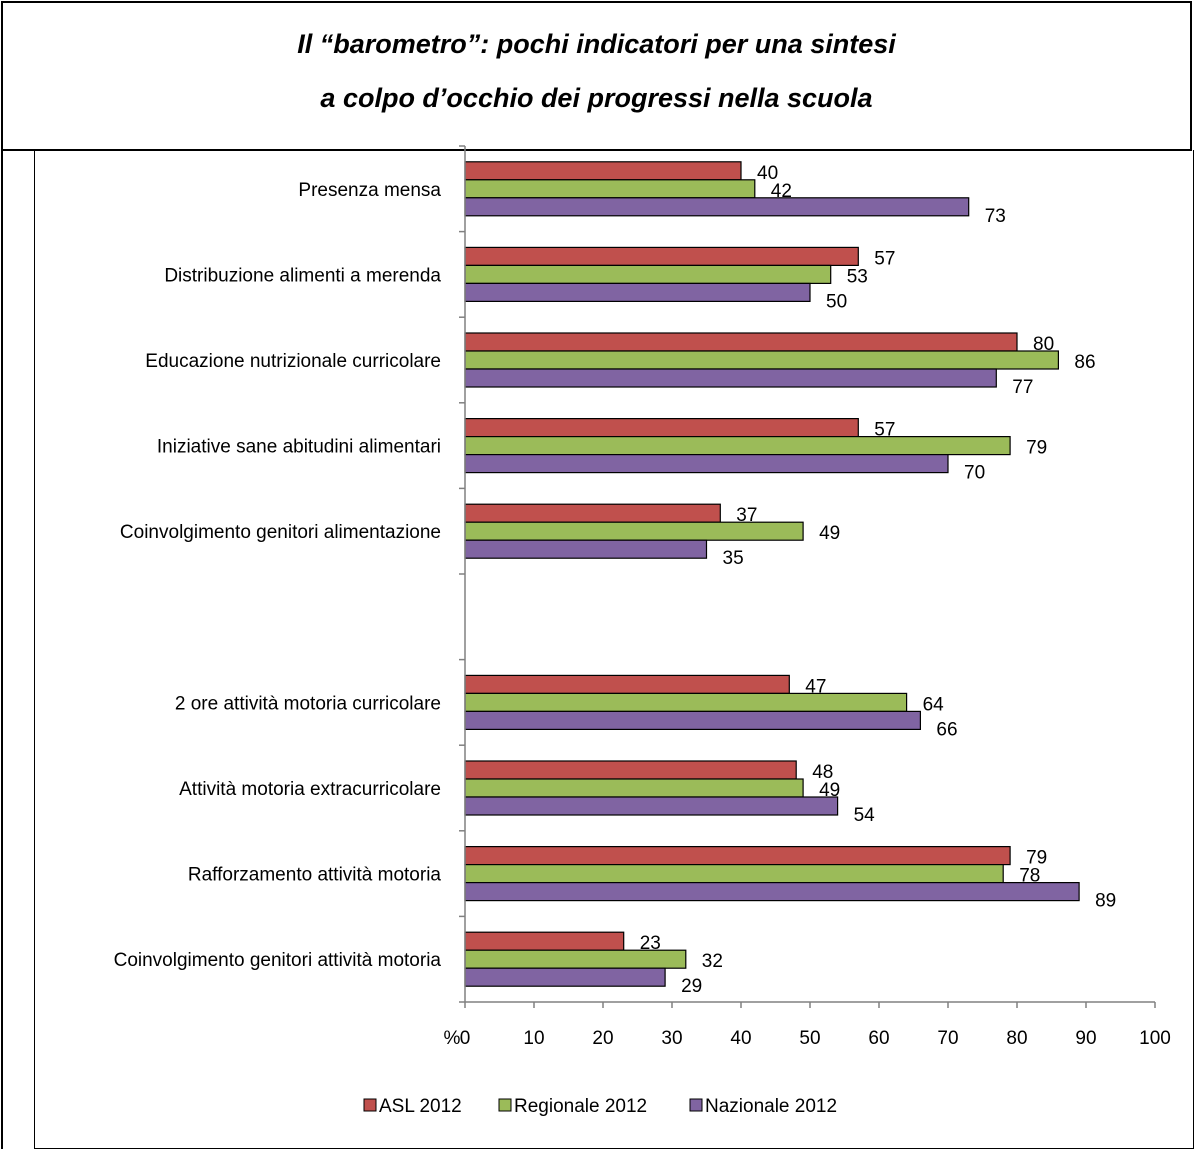  I want to click on legend-label: ASL 2012, so click(420, 1106).